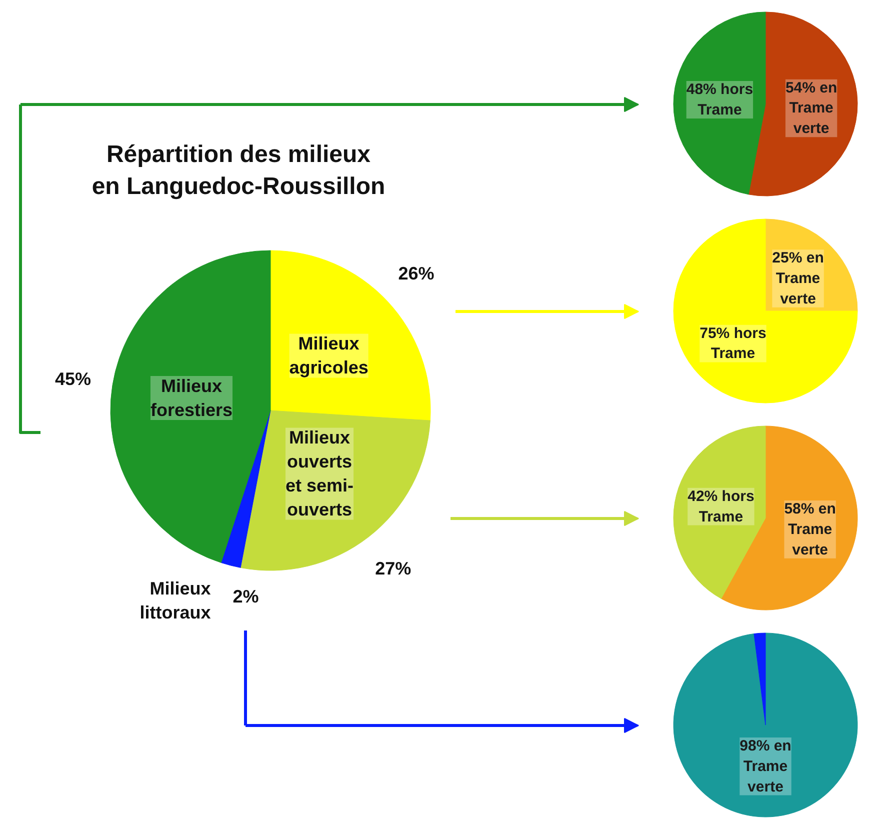 This screenshot has height=830, width=874. Describe the element at coordinates (721, 507) in the screenshot. I see `data-label: 42% hors Trame` at that location.